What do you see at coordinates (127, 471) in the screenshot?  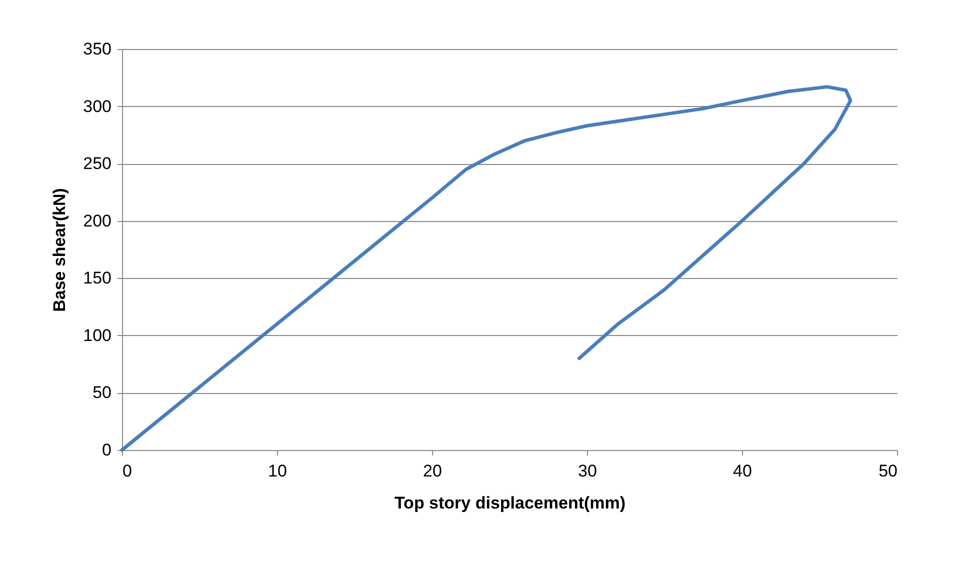 I see `x-tick-label: 0` at bounding box center [127, 471].